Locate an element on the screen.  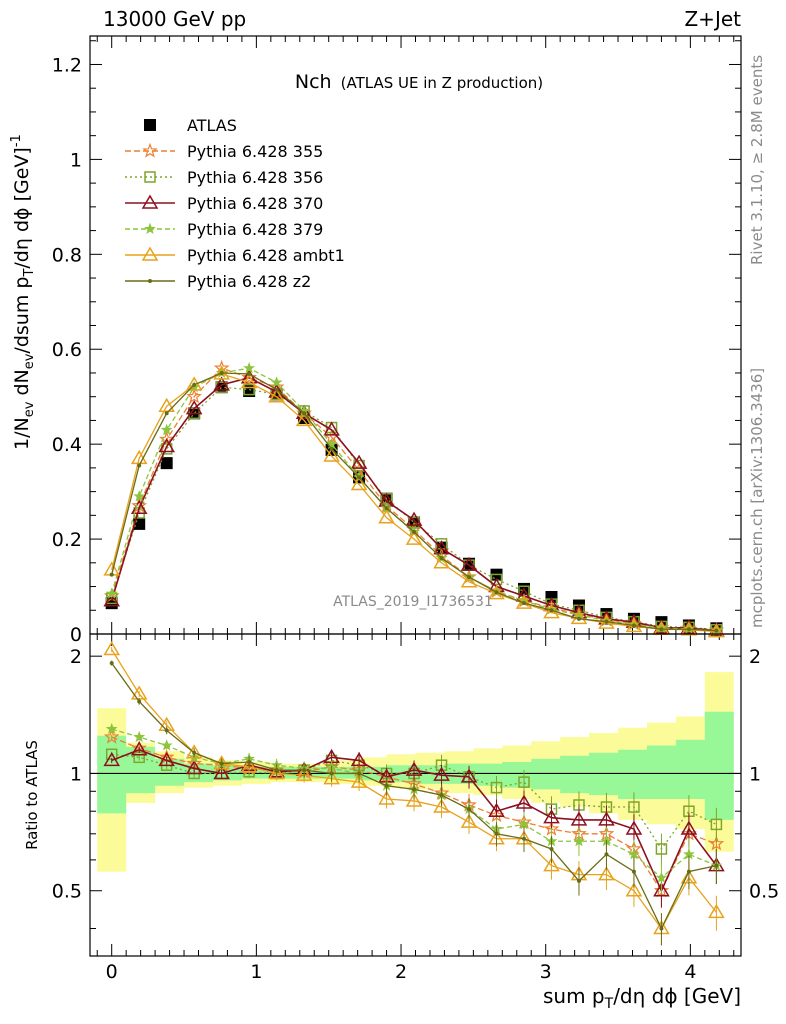
ratio-tick-label-right: 1 is located at coordinates (755, 774).